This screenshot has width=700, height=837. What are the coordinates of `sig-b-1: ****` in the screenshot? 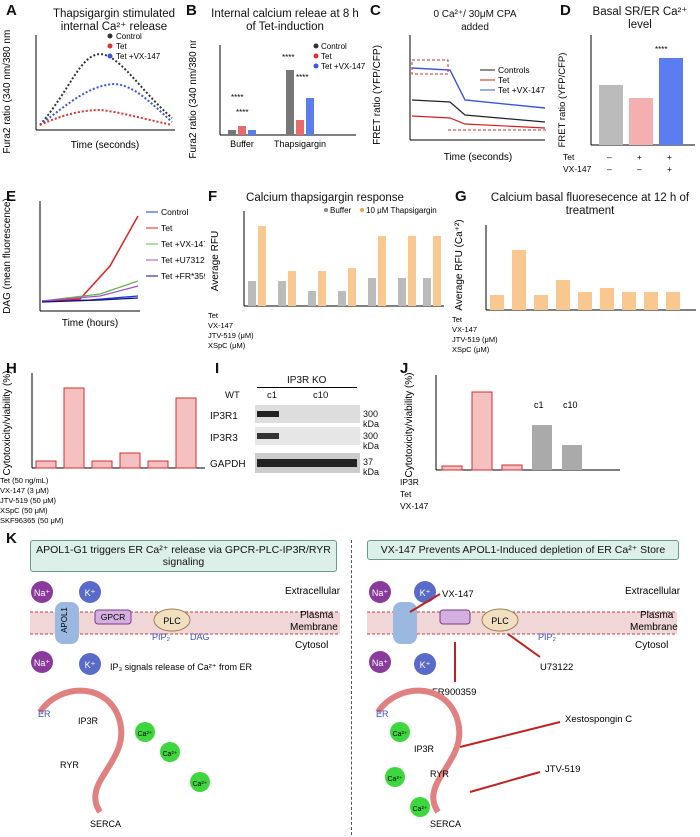 It's located at (237, 97).